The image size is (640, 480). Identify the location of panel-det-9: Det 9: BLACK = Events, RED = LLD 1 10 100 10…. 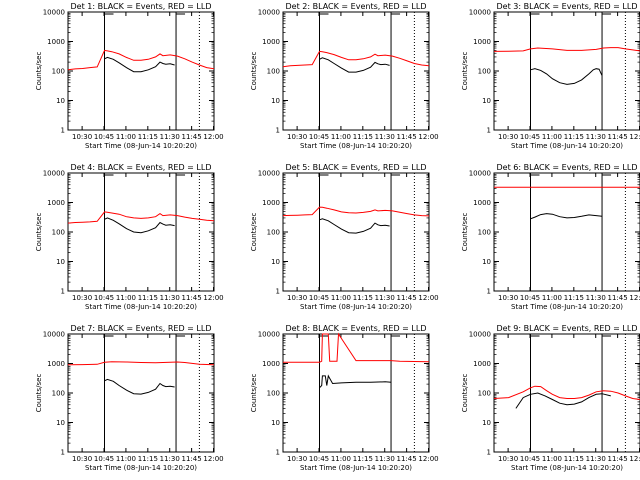
(550, 398).